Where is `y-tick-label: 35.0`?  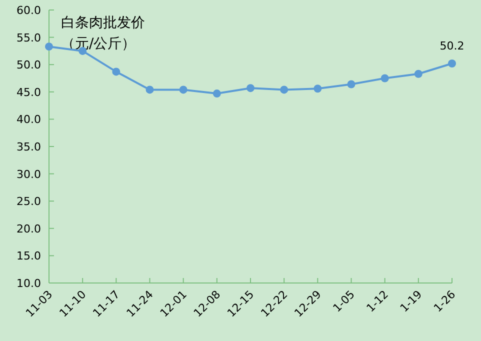
y-tick-label: 35.0 is located at coordinates (28, 147).